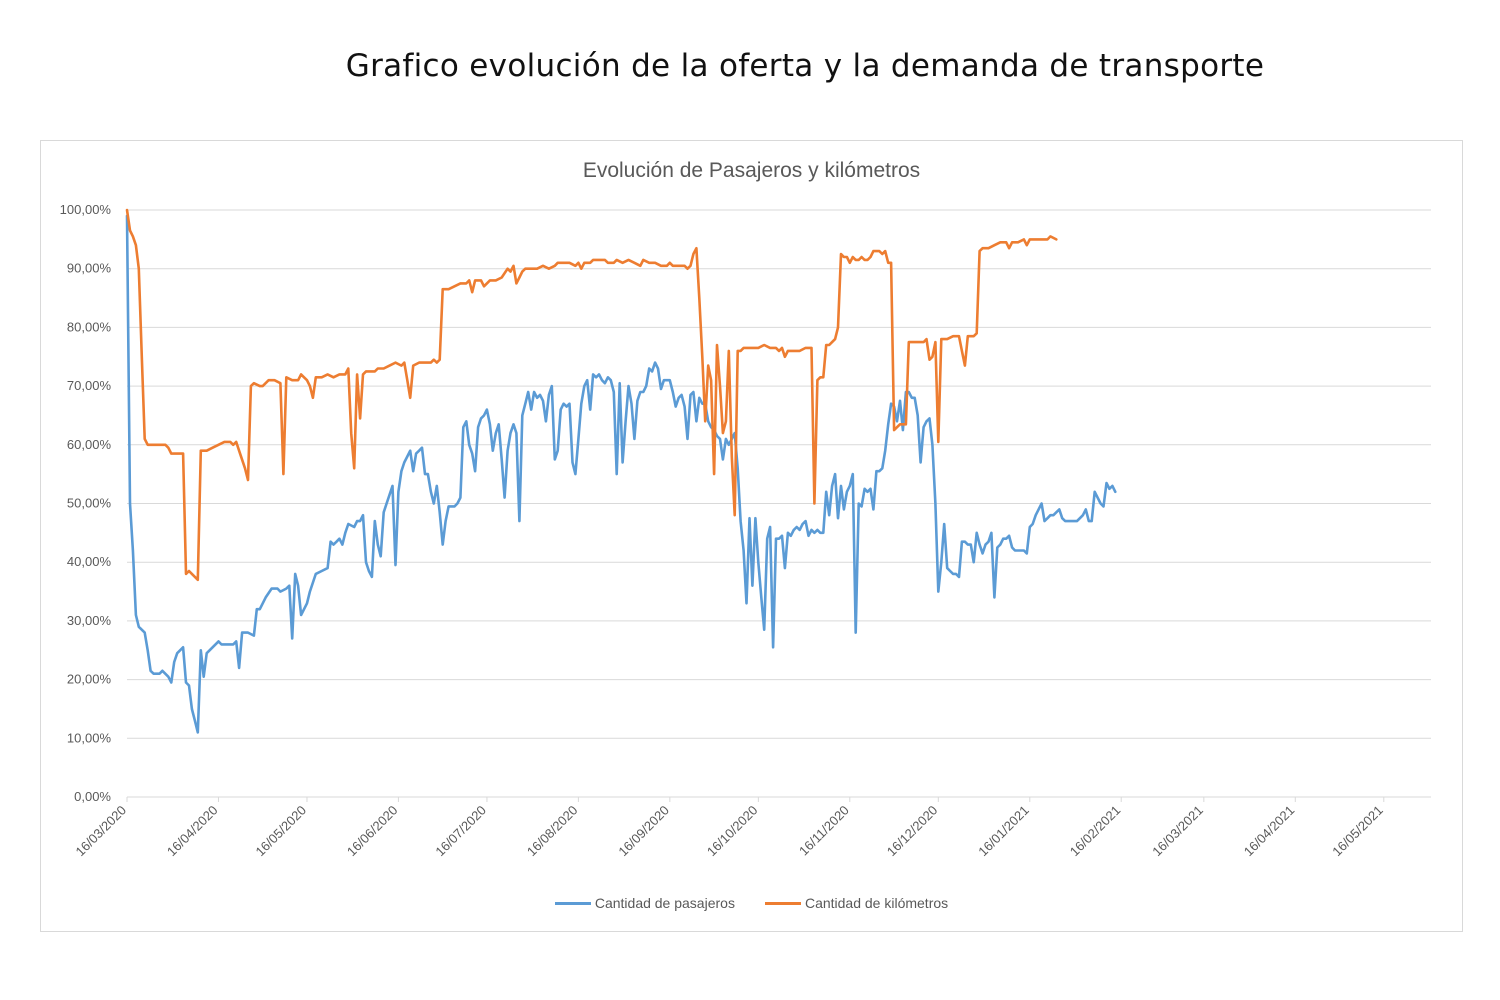  Describe the element at coordinates (192, 831) in the screenshot. I see `x-tick-label: 16/04/2020` at that location.